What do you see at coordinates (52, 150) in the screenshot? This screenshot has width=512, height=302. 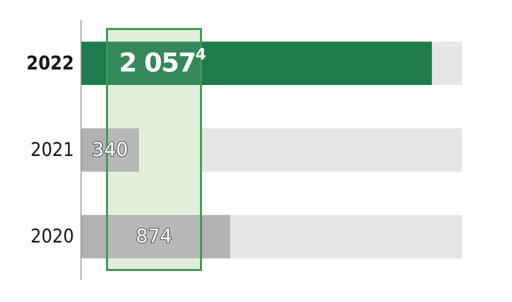 I see `y-tick-label: 2021` at bounding box center [52, 150].